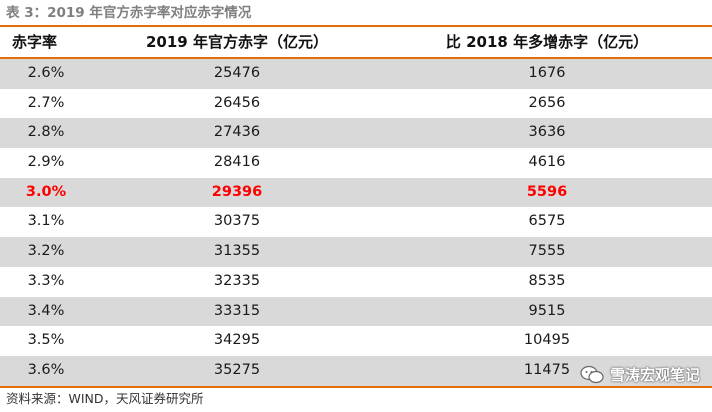 This screenshot has width=712, height=412. What do you see at coordinates (356, 74) in the screenshot?
I see `table-row: 2.6% 25476 1676` at bounding box center [356, 74].